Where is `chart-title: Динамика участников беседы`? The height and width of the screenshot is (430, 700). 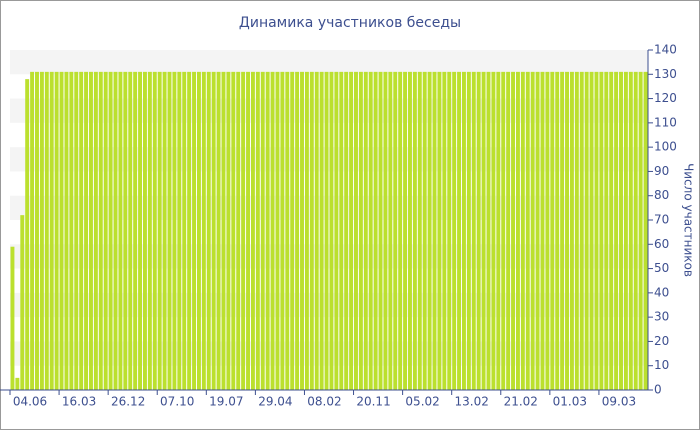 chart-title: Динамика участников беседы is located at coordinates (350, 23).